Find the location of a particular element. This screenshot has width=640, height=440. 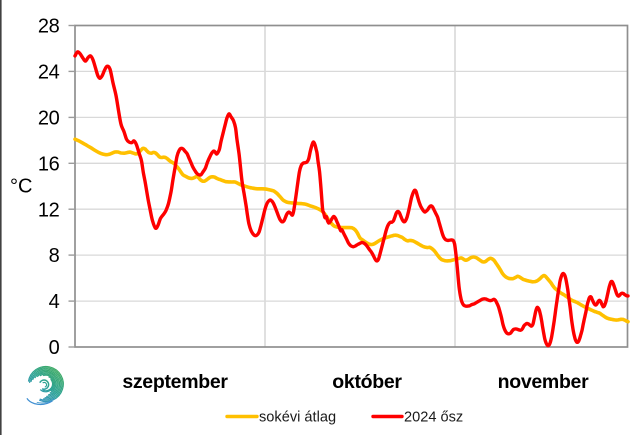

svg-text: 4 is located at coordinates (54, 302).